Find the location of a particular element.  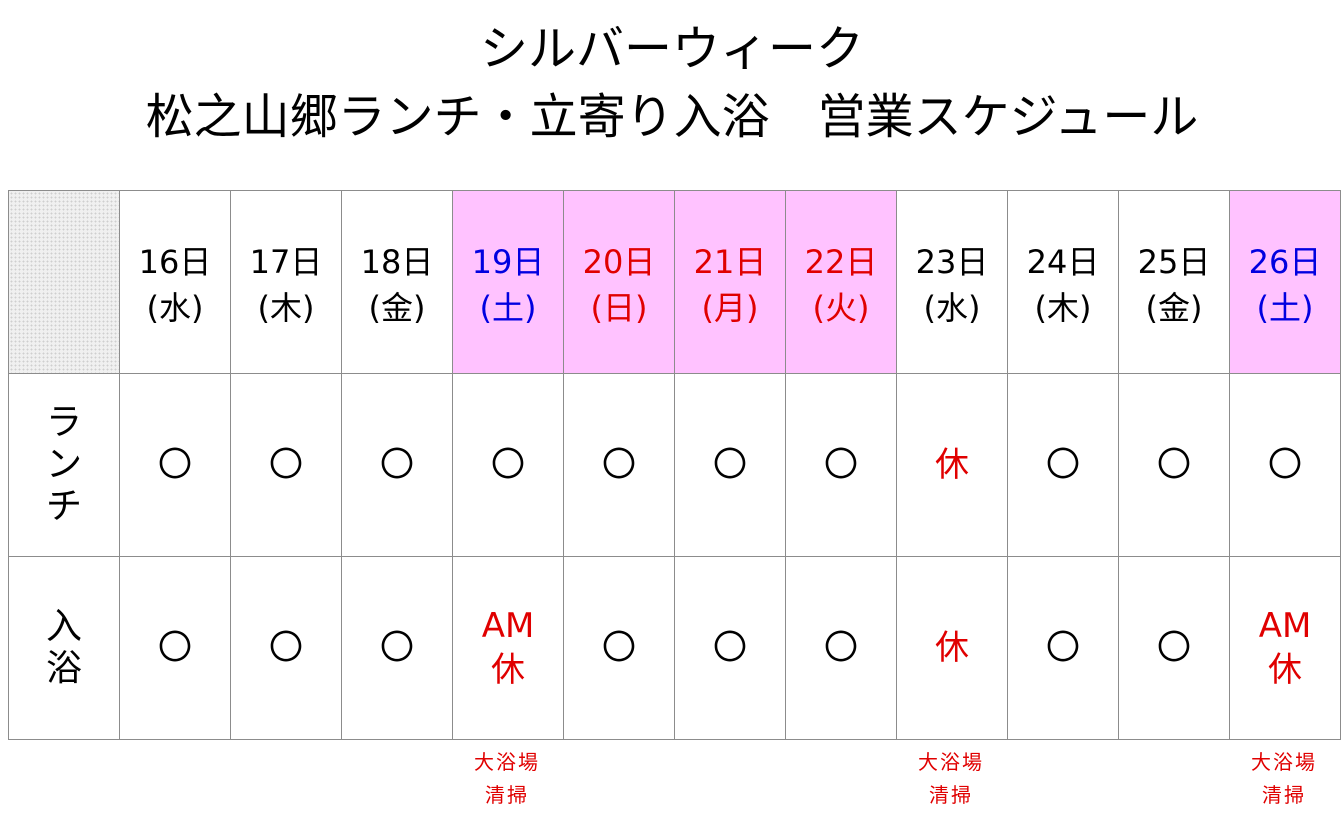

lunch-status-cell: 休 is located at coordinates (952, 465).